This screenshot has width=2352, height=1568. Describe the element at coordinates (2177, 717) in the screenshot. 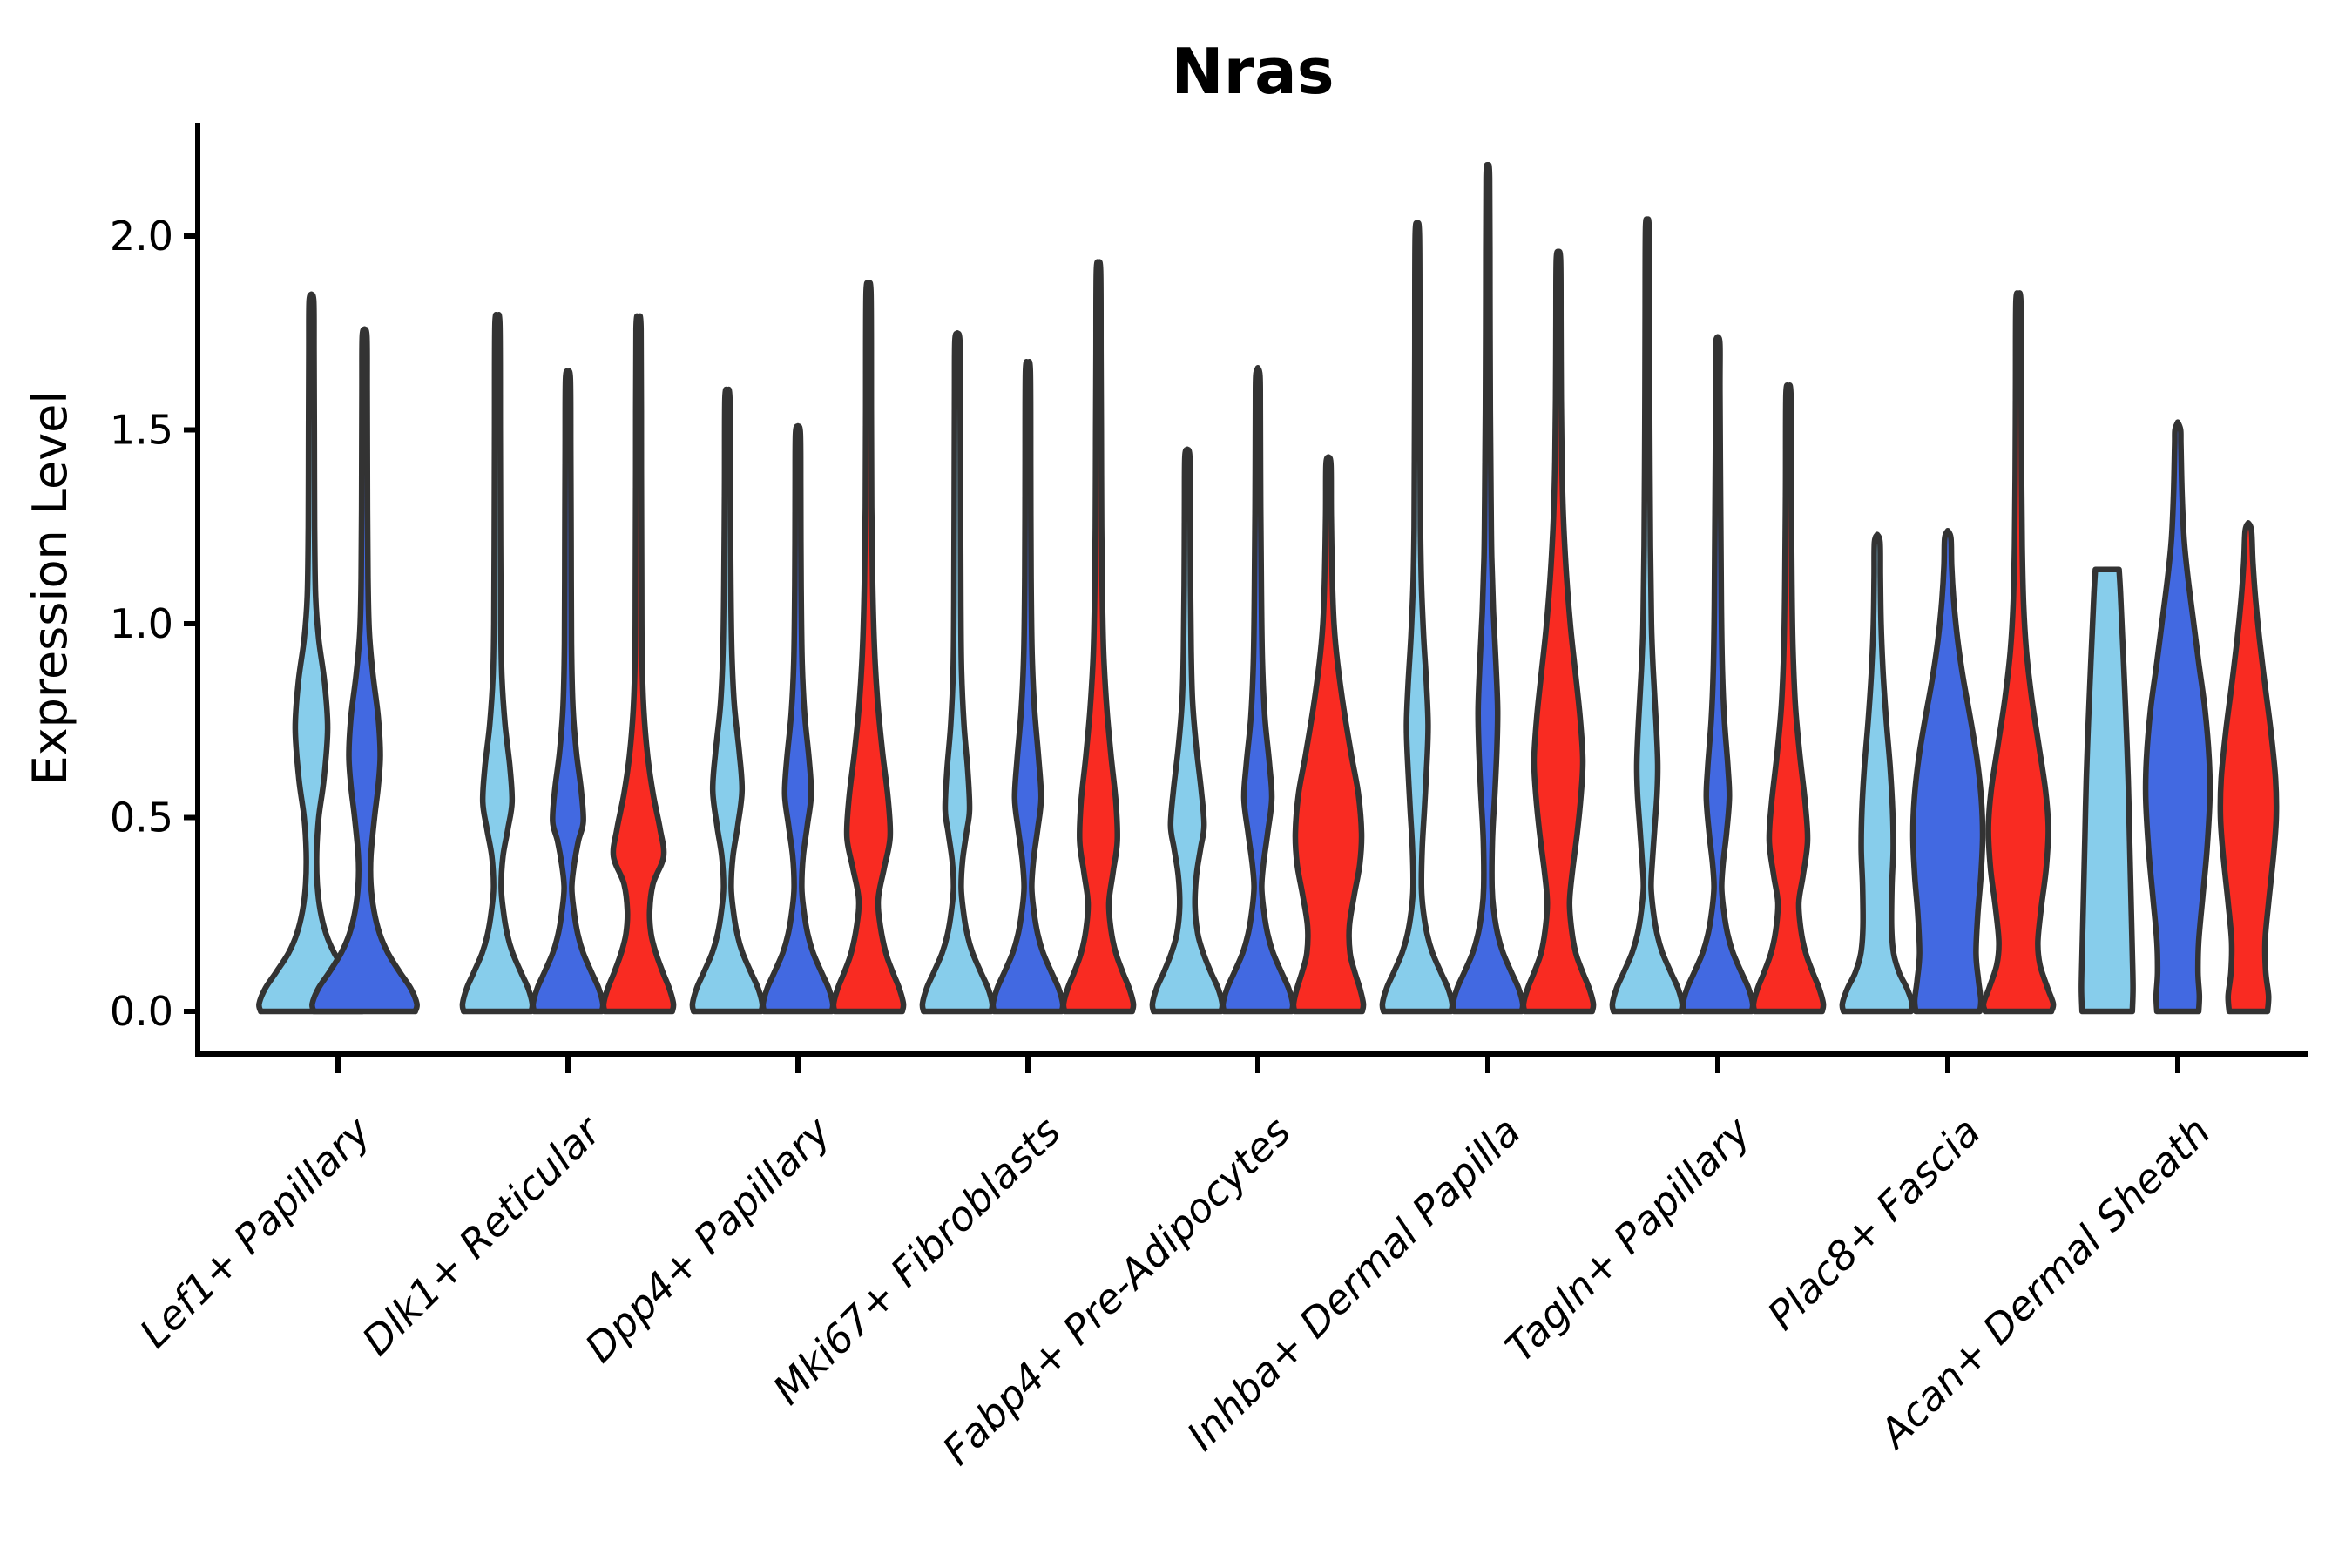

I see `violin-acan-dermal-sheath-dark-blue` at that location.